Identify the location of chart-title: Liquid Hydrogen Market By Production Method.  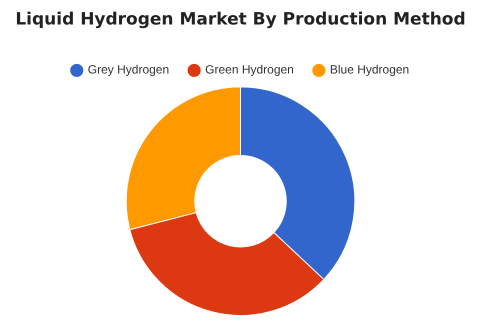
(240, 20).